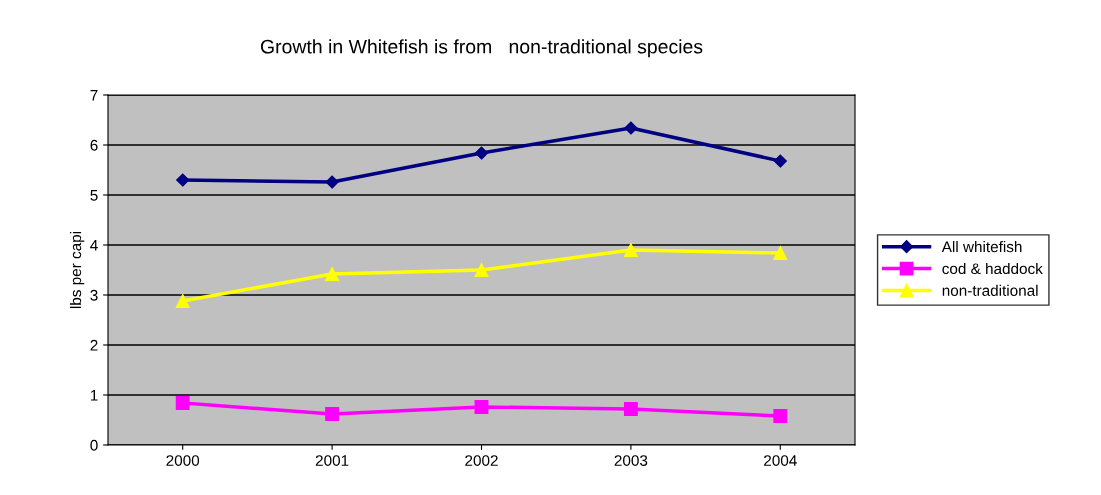 The height and width of the screenshot is (495, 1101). Describe the element at coordinates (94, 345) in the screenshot. I see `y-tick-label: 2` at that location.